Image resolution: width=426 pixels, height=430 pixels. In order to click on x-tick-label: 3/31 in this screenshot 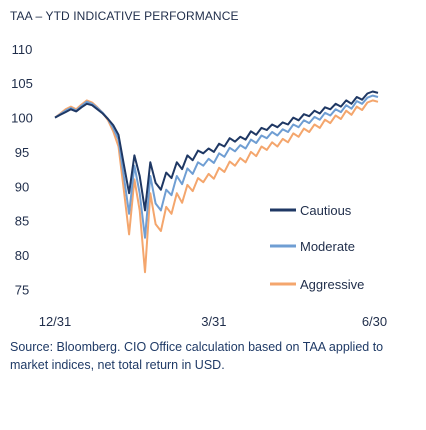, I will do `click(213, 321)`.